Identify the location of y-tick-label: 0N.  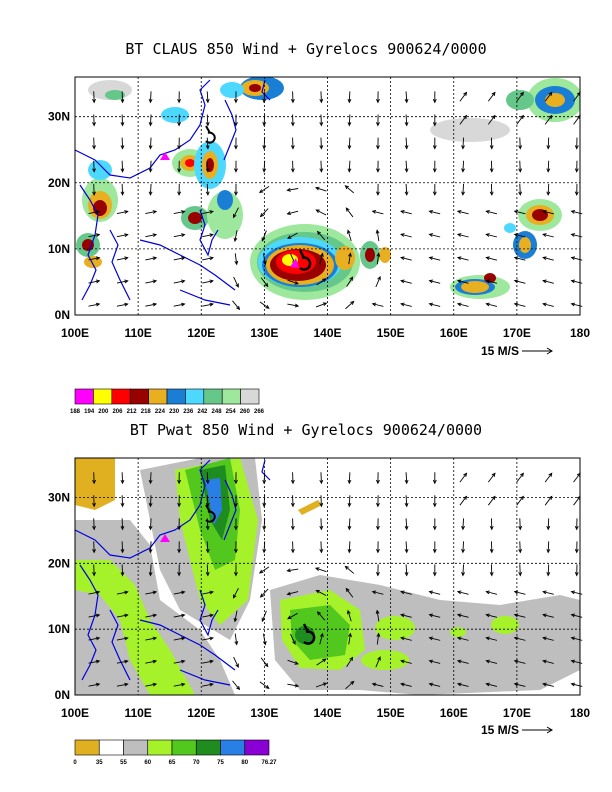
(62, 315).